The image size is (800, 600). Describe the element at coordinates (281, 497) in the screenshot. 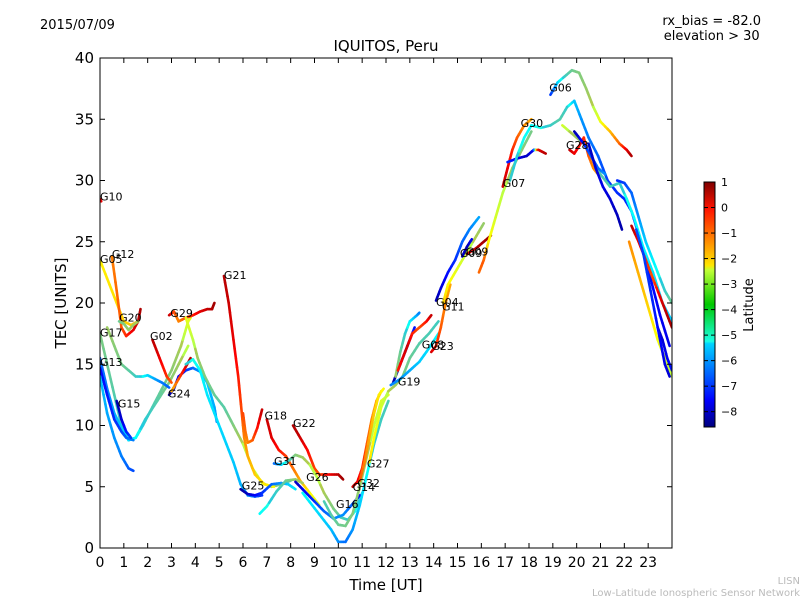

I see `series-G25b` at that location.